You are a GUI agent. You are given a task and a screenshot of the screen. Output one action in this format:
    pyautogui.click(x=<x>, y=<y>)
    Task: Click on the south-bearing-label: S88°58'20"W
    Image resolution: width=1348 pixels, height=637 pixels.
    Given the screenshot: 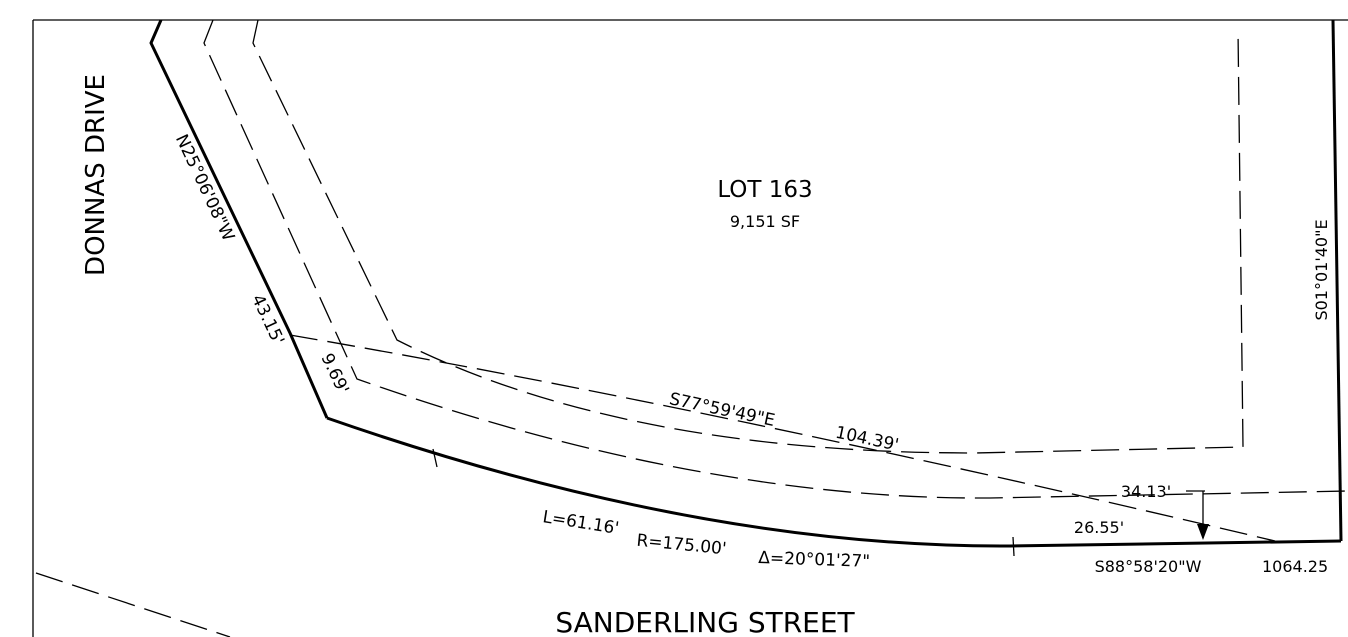 What is the action you would take?
    pyautogui.click(x=1148, y=566)
    